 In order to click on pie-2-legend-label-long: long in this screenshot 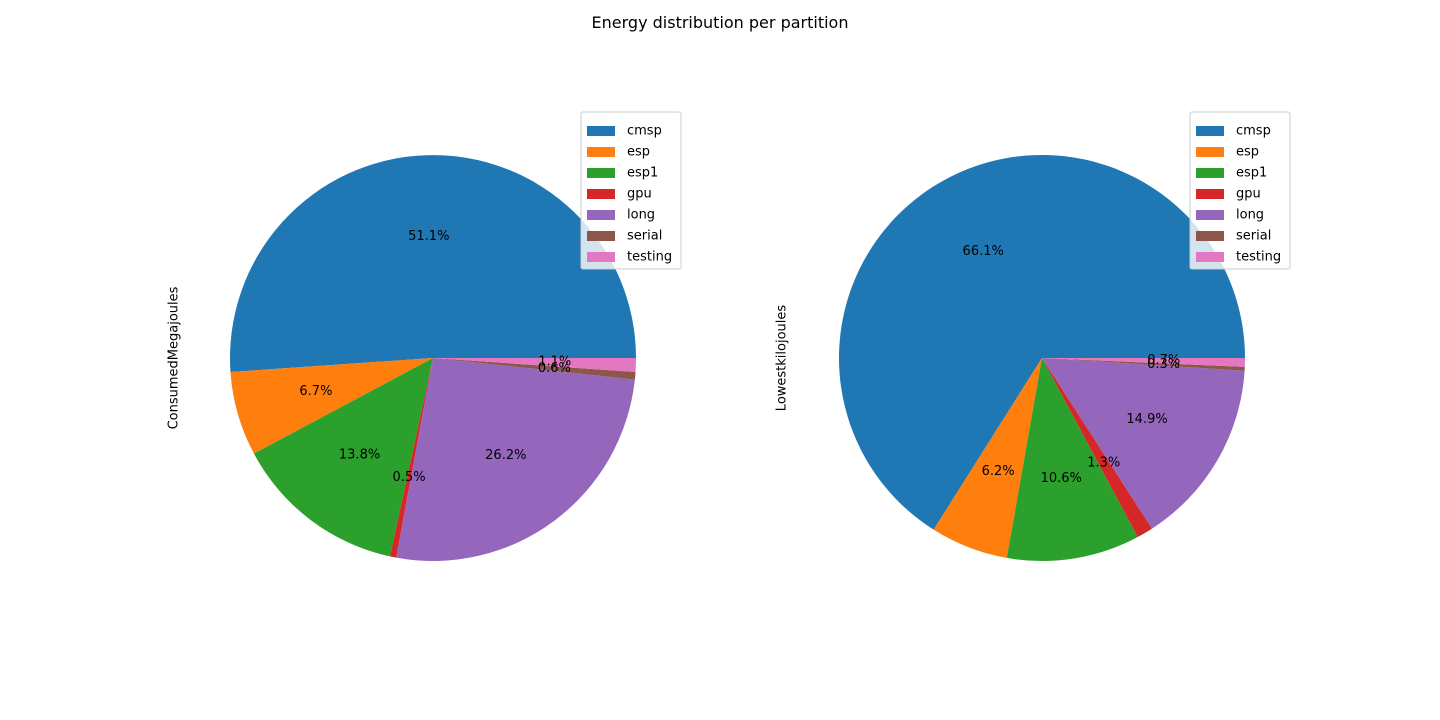, I will do `click(1250, 215)`.